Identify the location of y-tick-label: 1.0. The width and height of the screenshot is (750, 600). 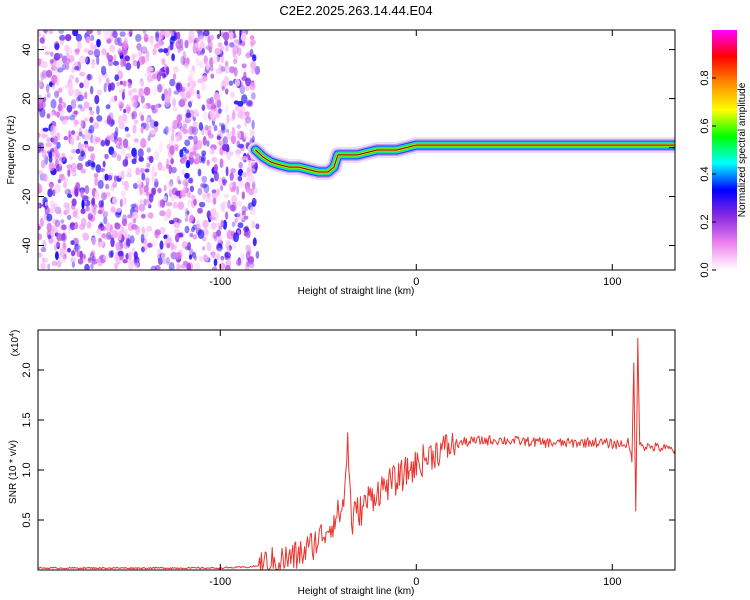
(27, 469).